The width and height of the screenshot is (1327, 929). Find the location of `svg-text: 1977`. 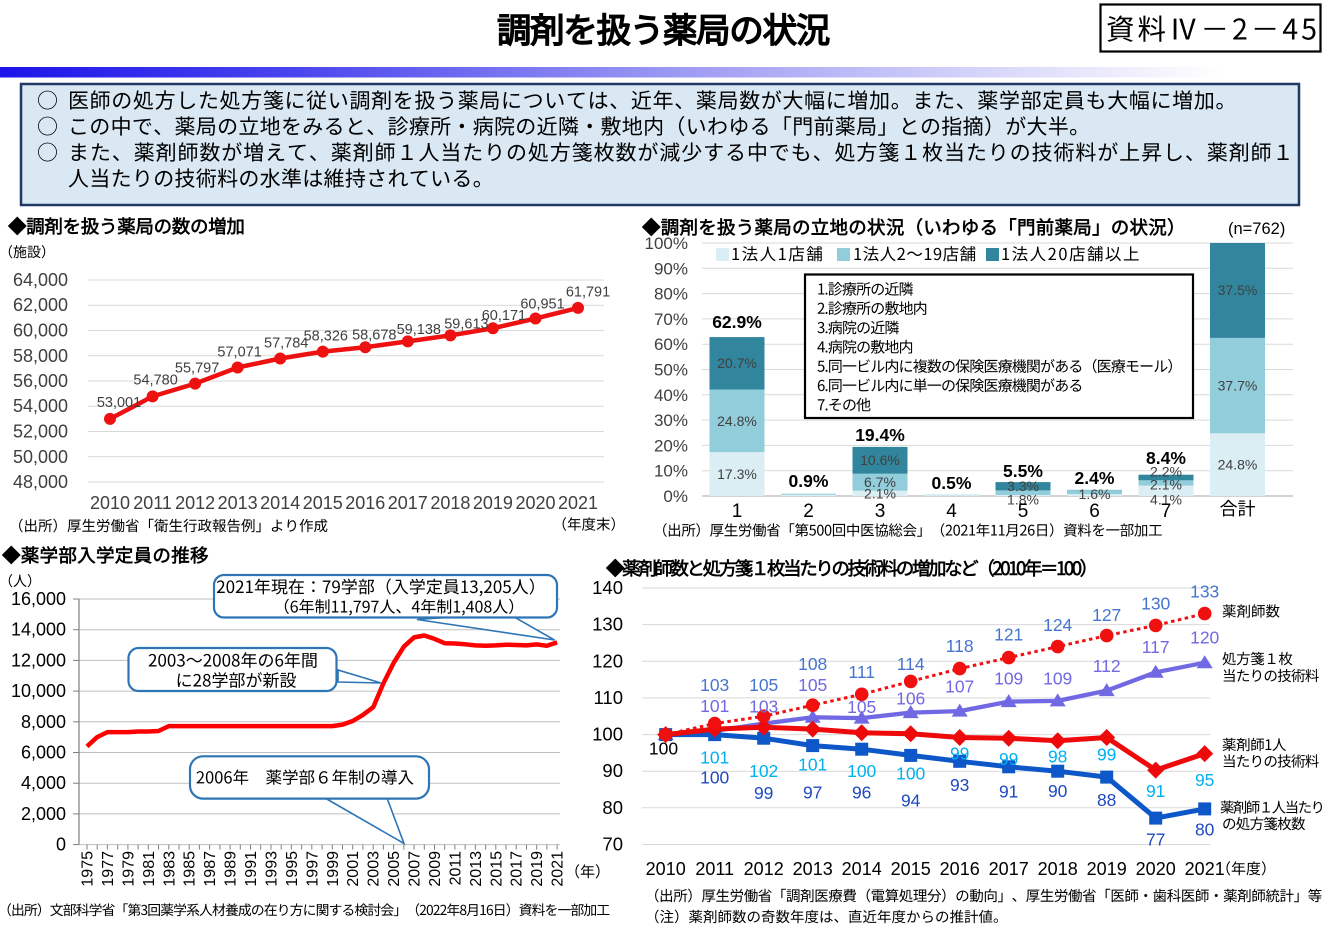

svg-text: 1977 is located at coordinates (108, 869).